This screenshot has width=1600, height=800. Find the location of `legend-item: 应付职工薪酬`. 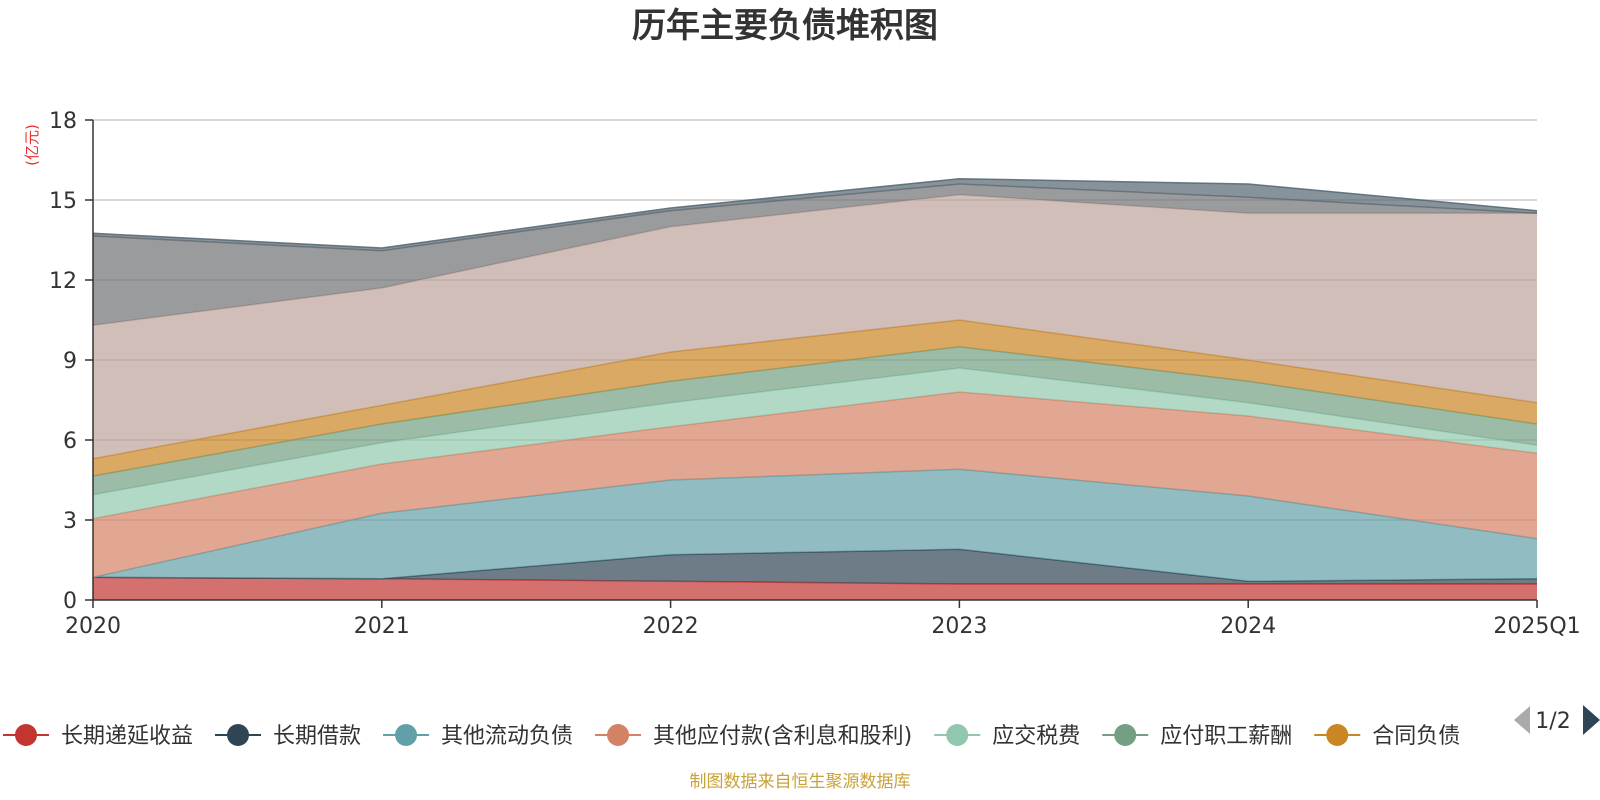

legend-item: 应付职工薪酬 is located at coordinates (1197, 736).